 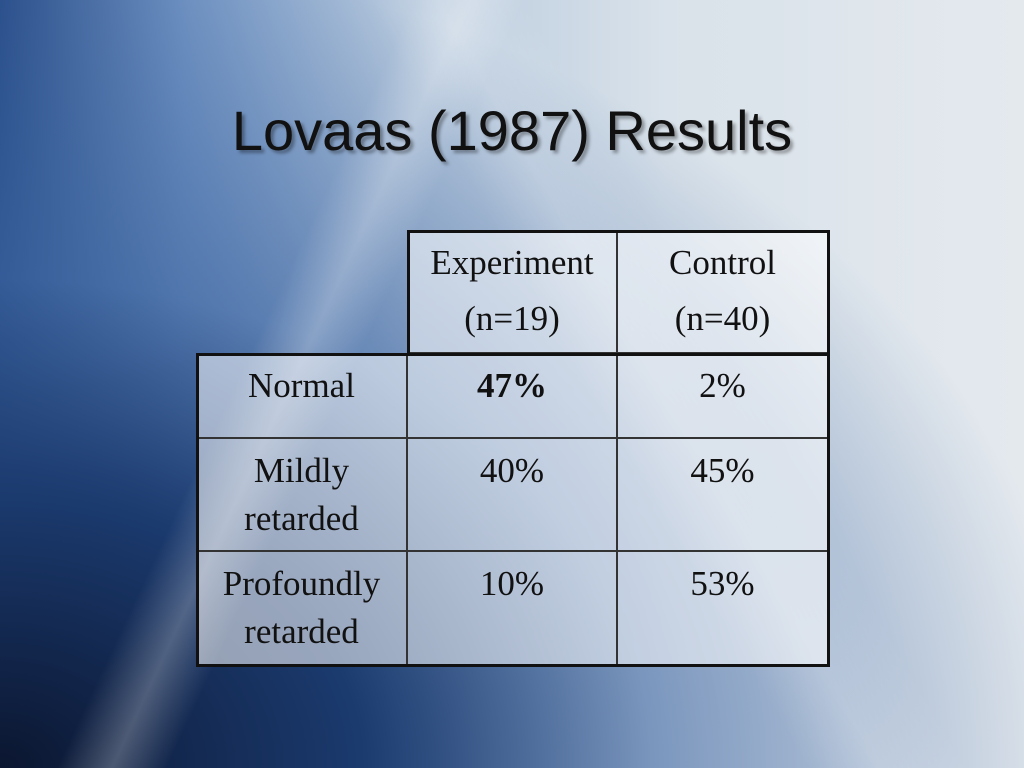 What do you see at coordinates (722, 395) in the screenshot?
I see `table-cell: 2%` at bounding box center [722, 395].